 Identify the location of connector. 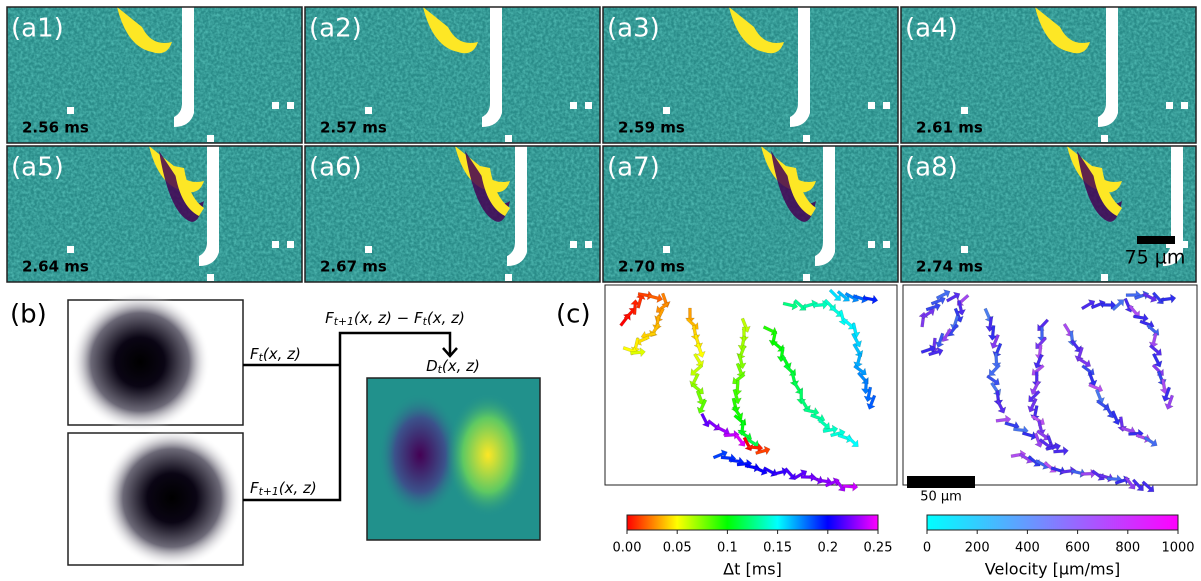
(347, 416).